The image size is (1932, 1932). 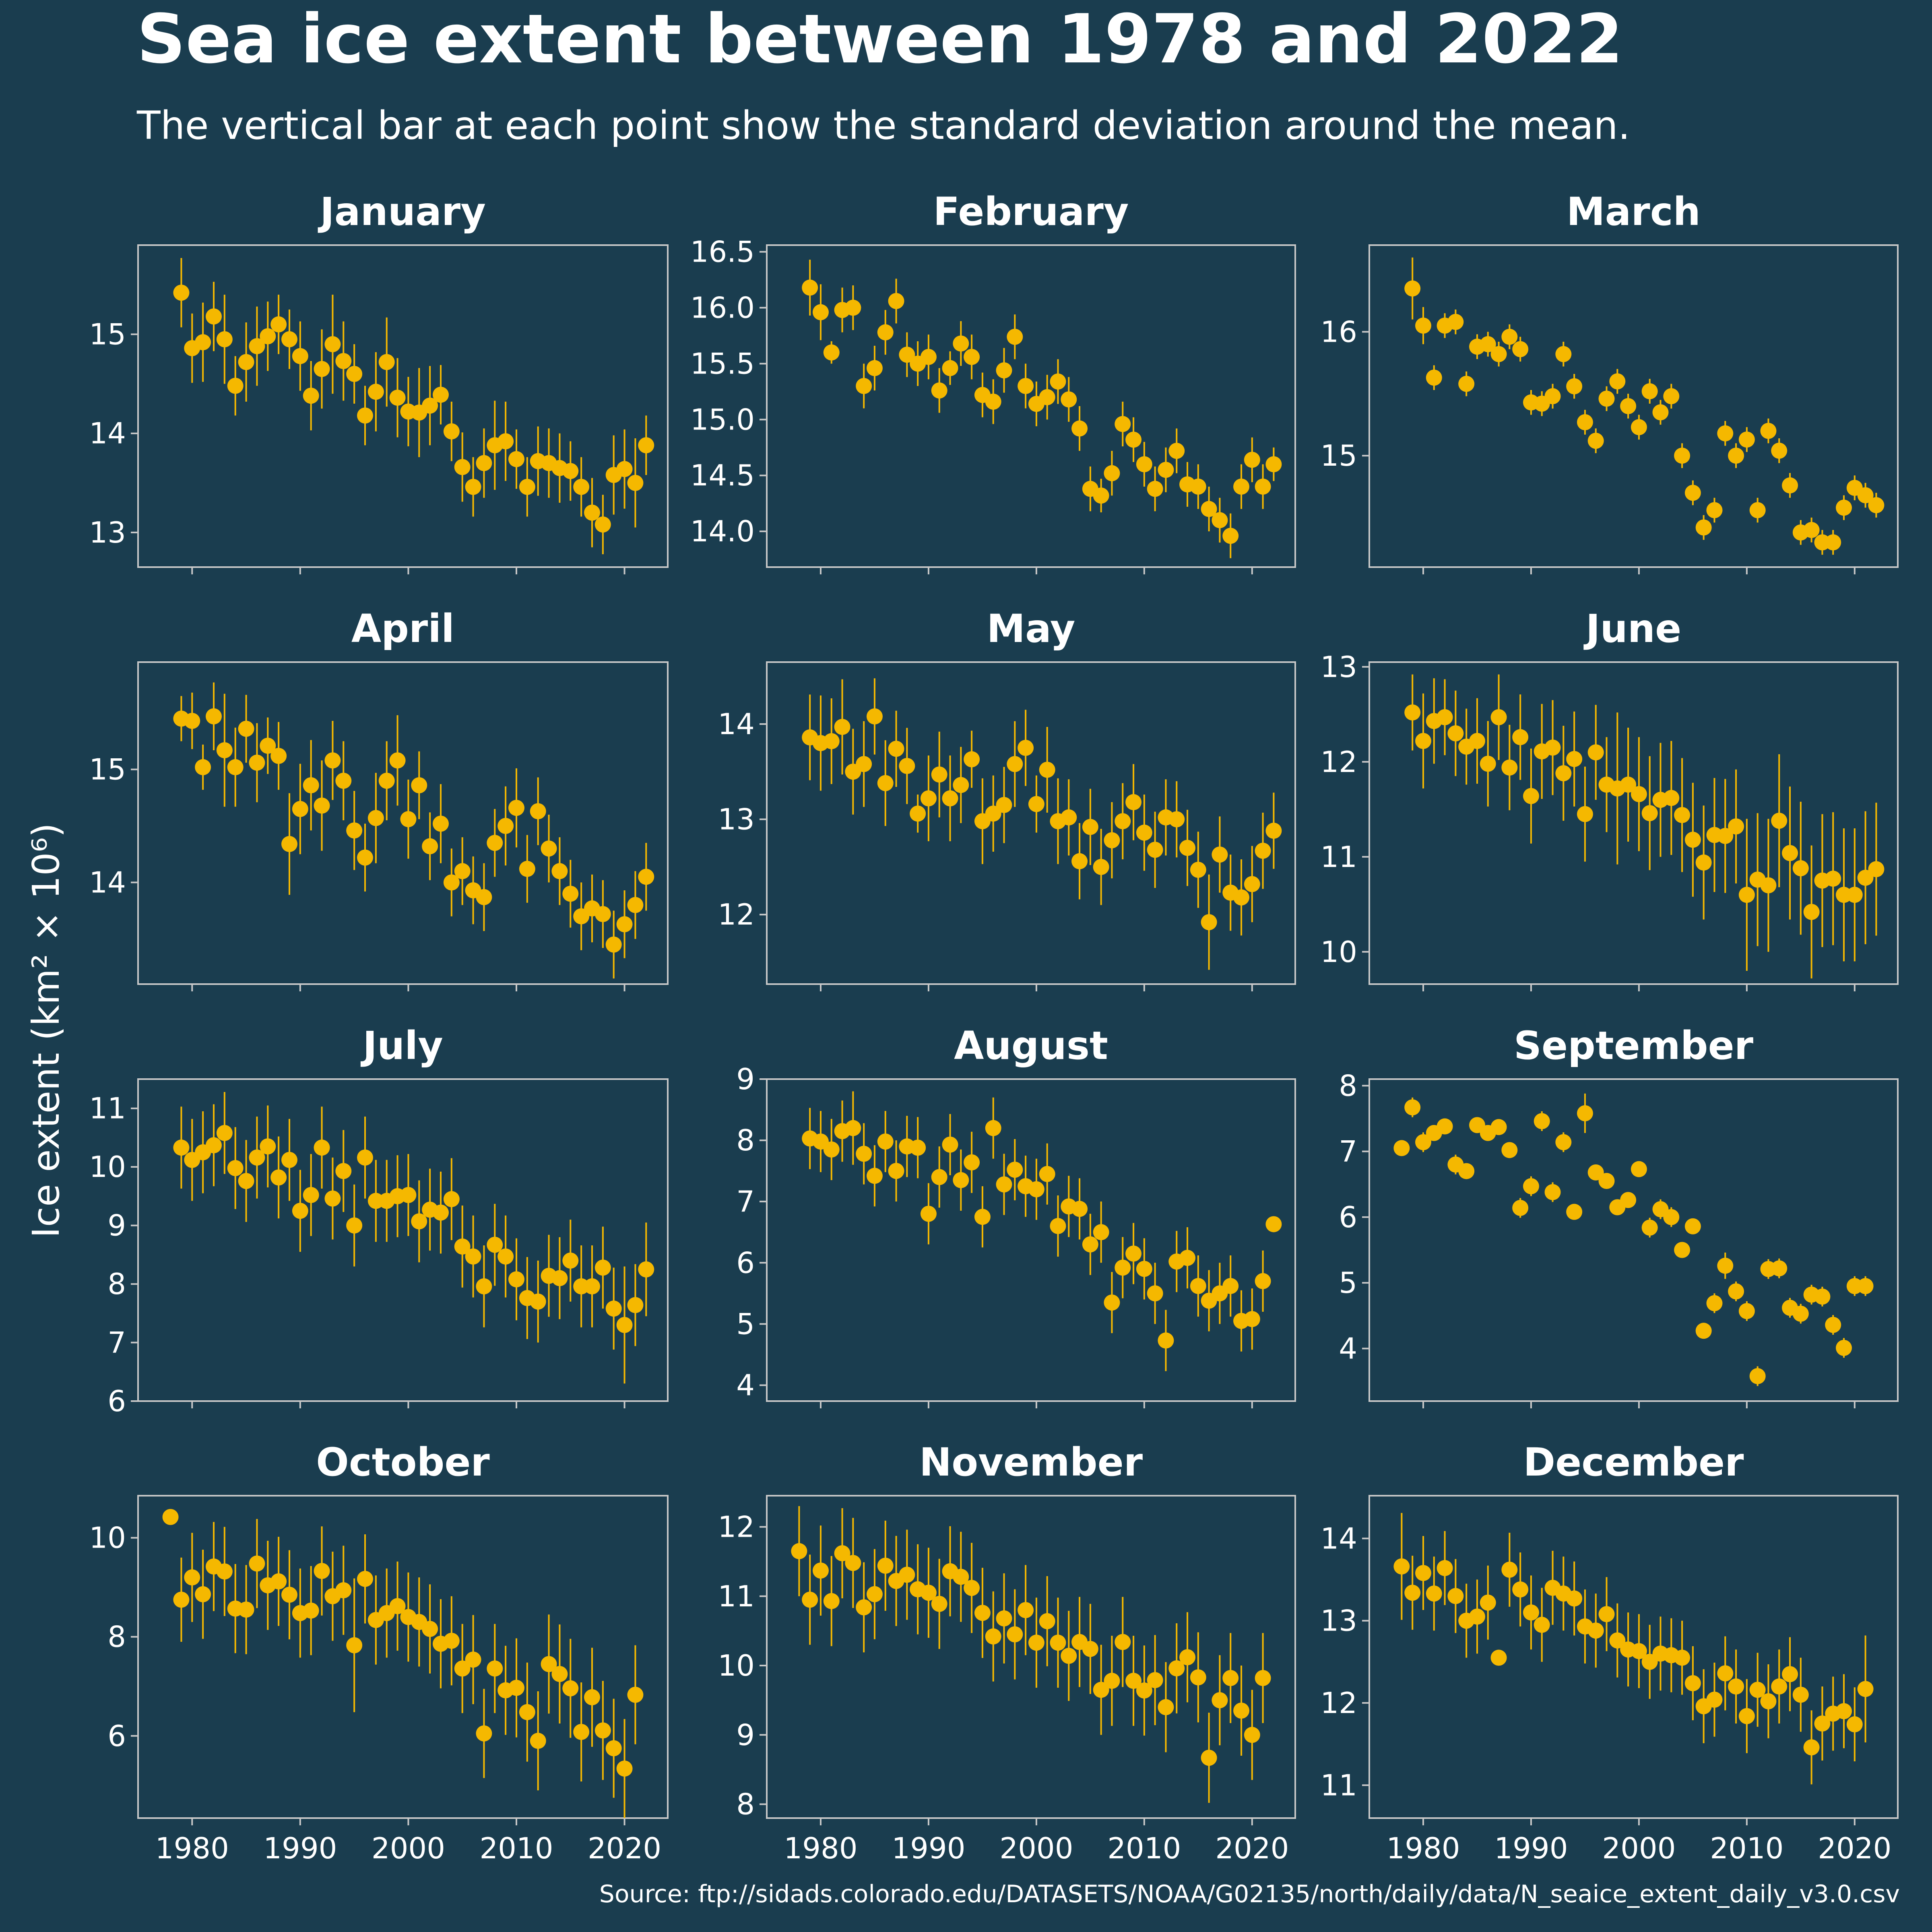 I want to click on y-tick-label: 12, so click(x=1338, y=762).